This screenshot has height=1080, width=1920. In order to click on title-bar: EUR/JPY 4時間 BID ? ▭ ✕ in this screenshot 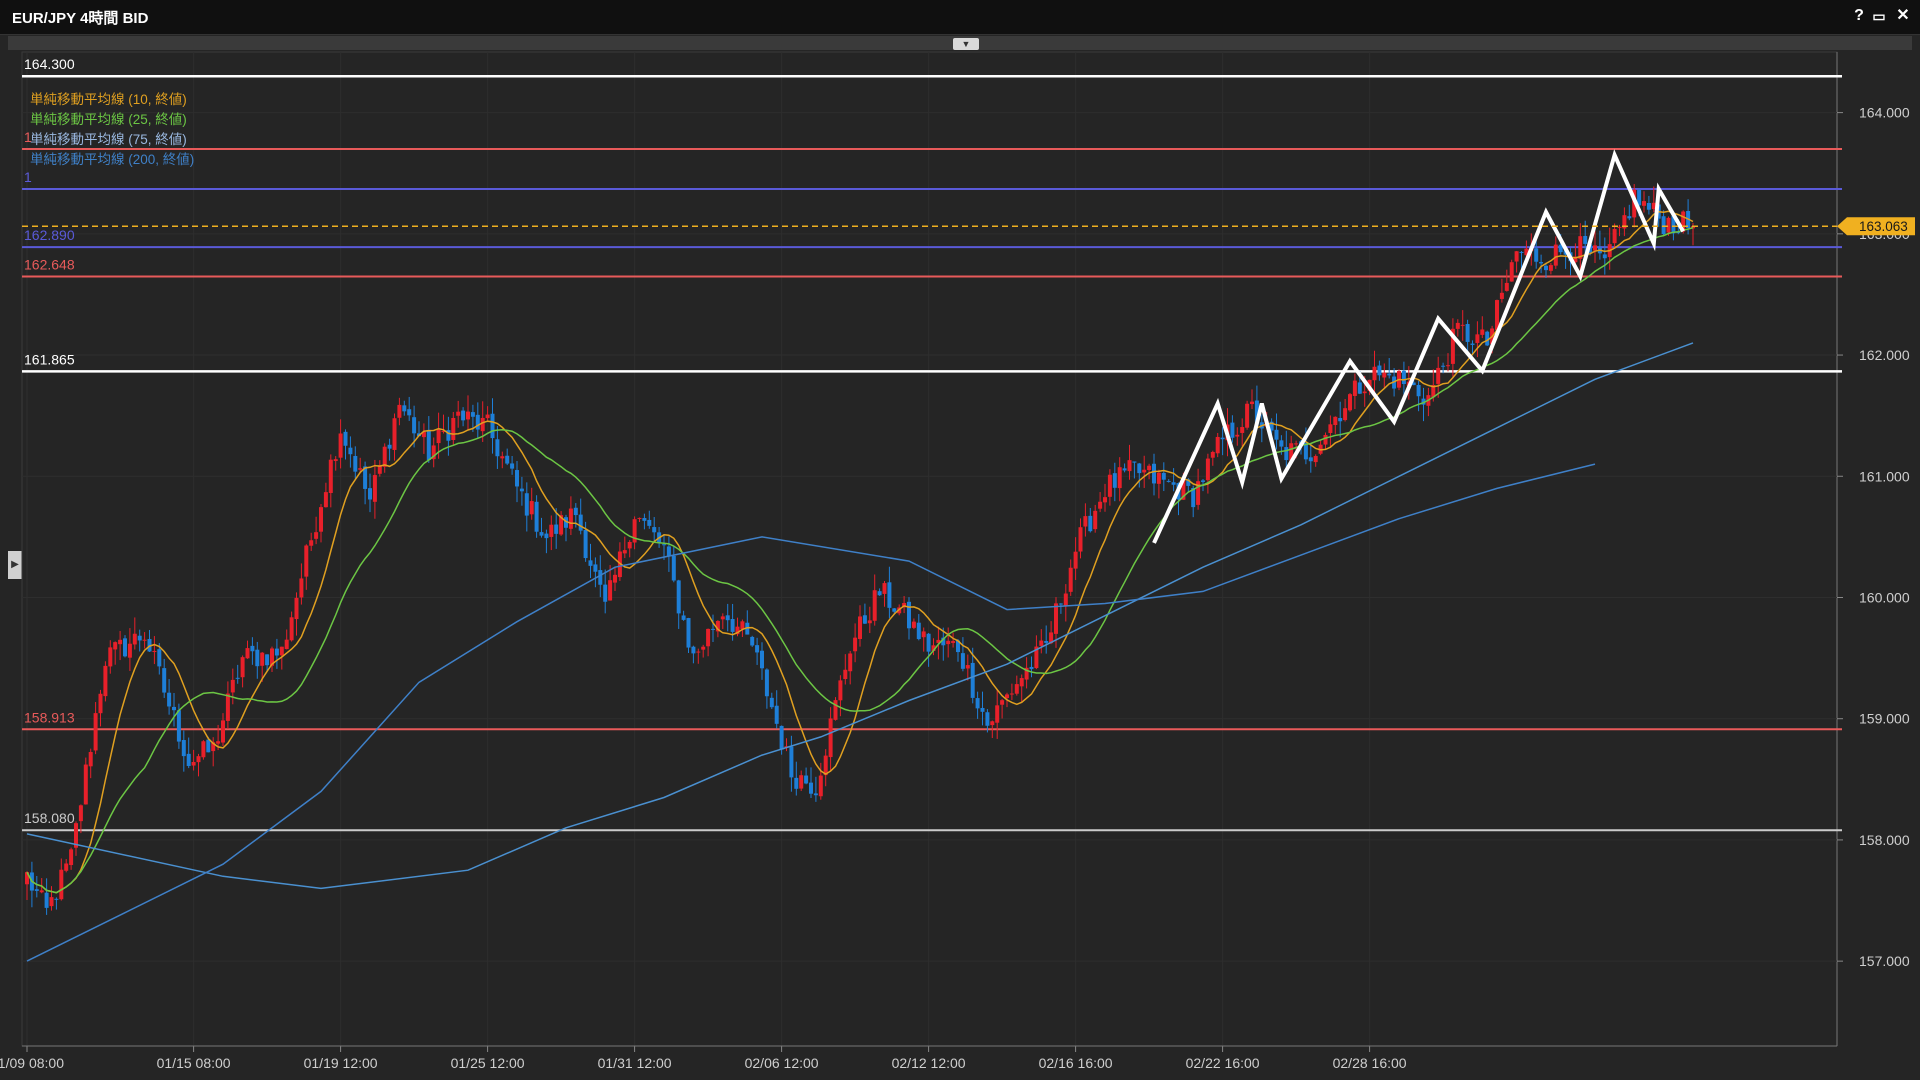, I will do `click(960, 17)`.